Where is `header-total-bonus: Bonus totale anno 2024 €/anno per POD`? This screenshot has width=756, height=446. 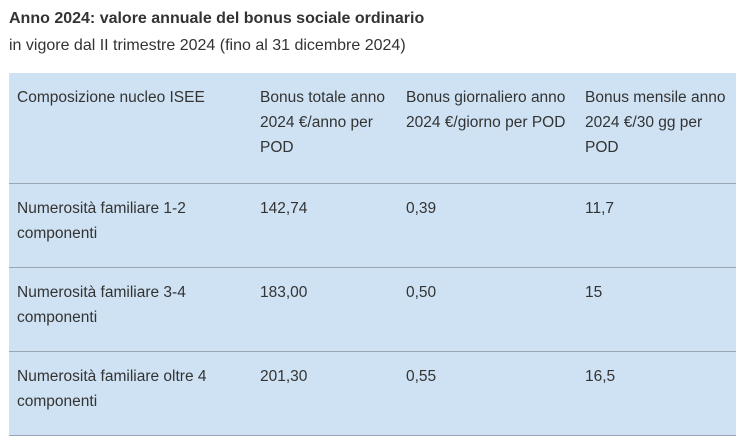 header-total-bonus: Bonus totale anno 2024 €/anno per POD is located at coordinates (322, 122).